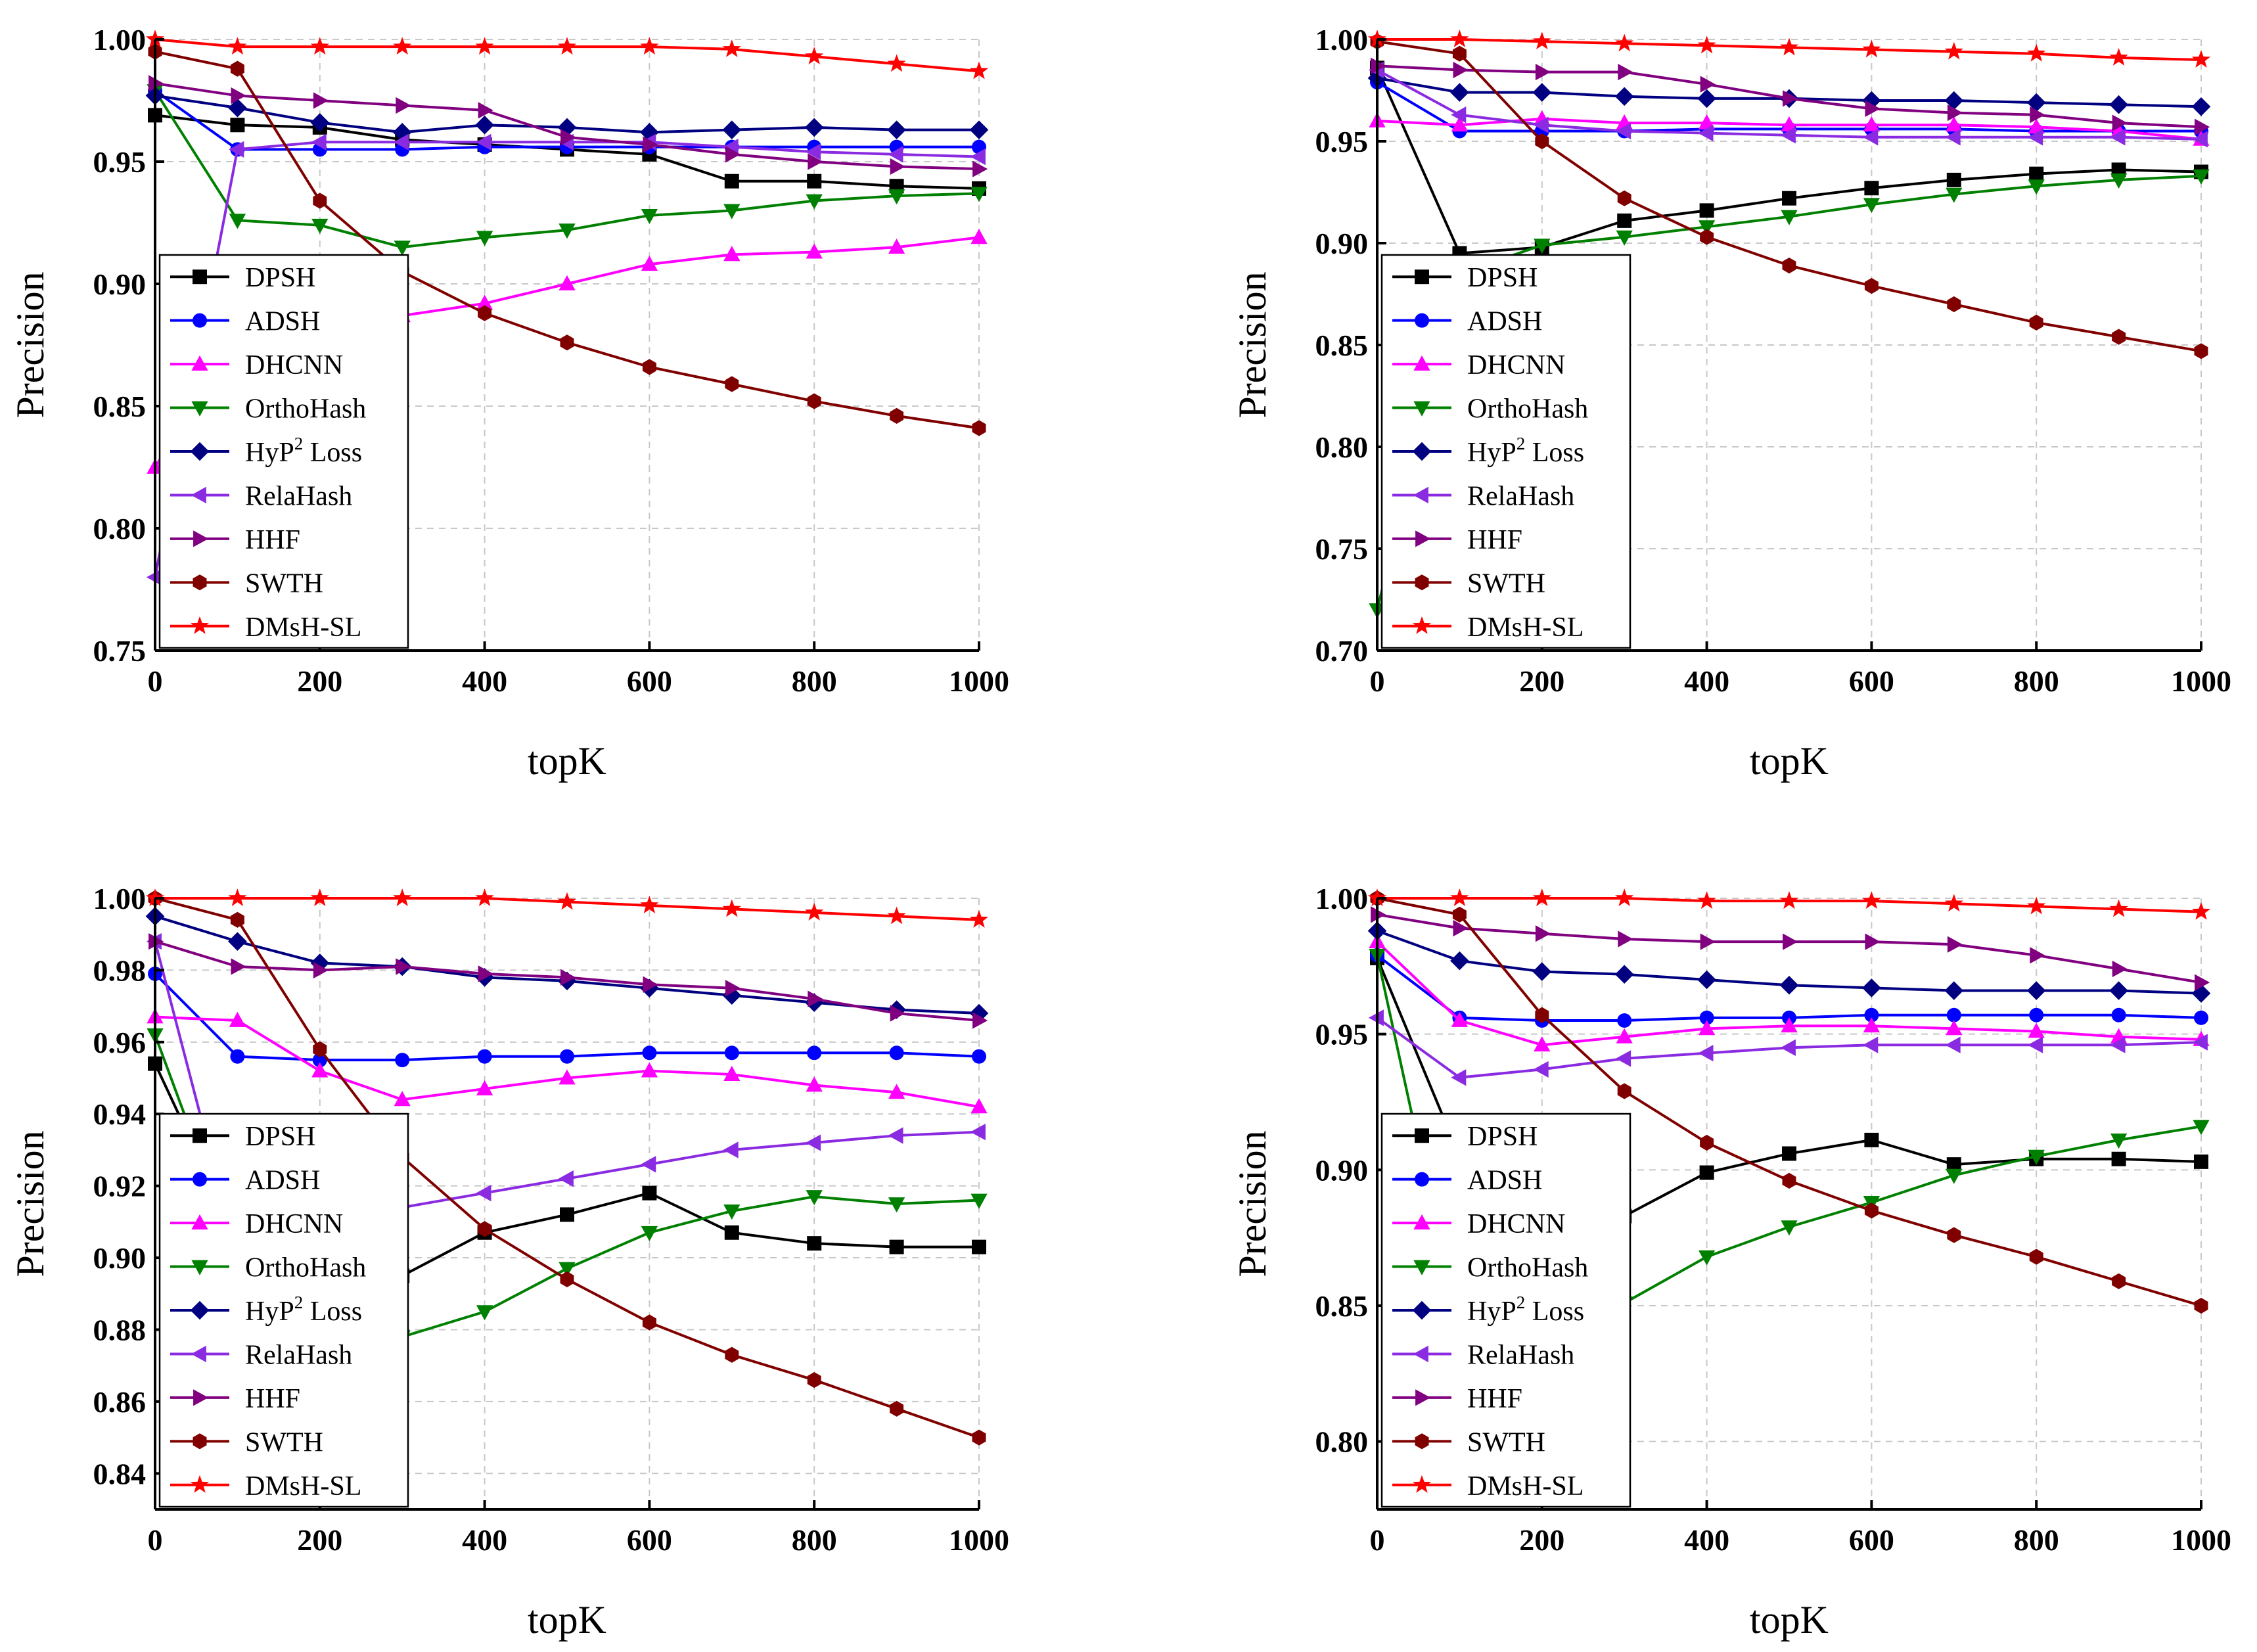 This screenshot has height=1652, width=2257. What do you see at coordinates (1342, 549) in the screenshot?
I see `y-tick-label: 0.75` at bounding box center [1342, 549].